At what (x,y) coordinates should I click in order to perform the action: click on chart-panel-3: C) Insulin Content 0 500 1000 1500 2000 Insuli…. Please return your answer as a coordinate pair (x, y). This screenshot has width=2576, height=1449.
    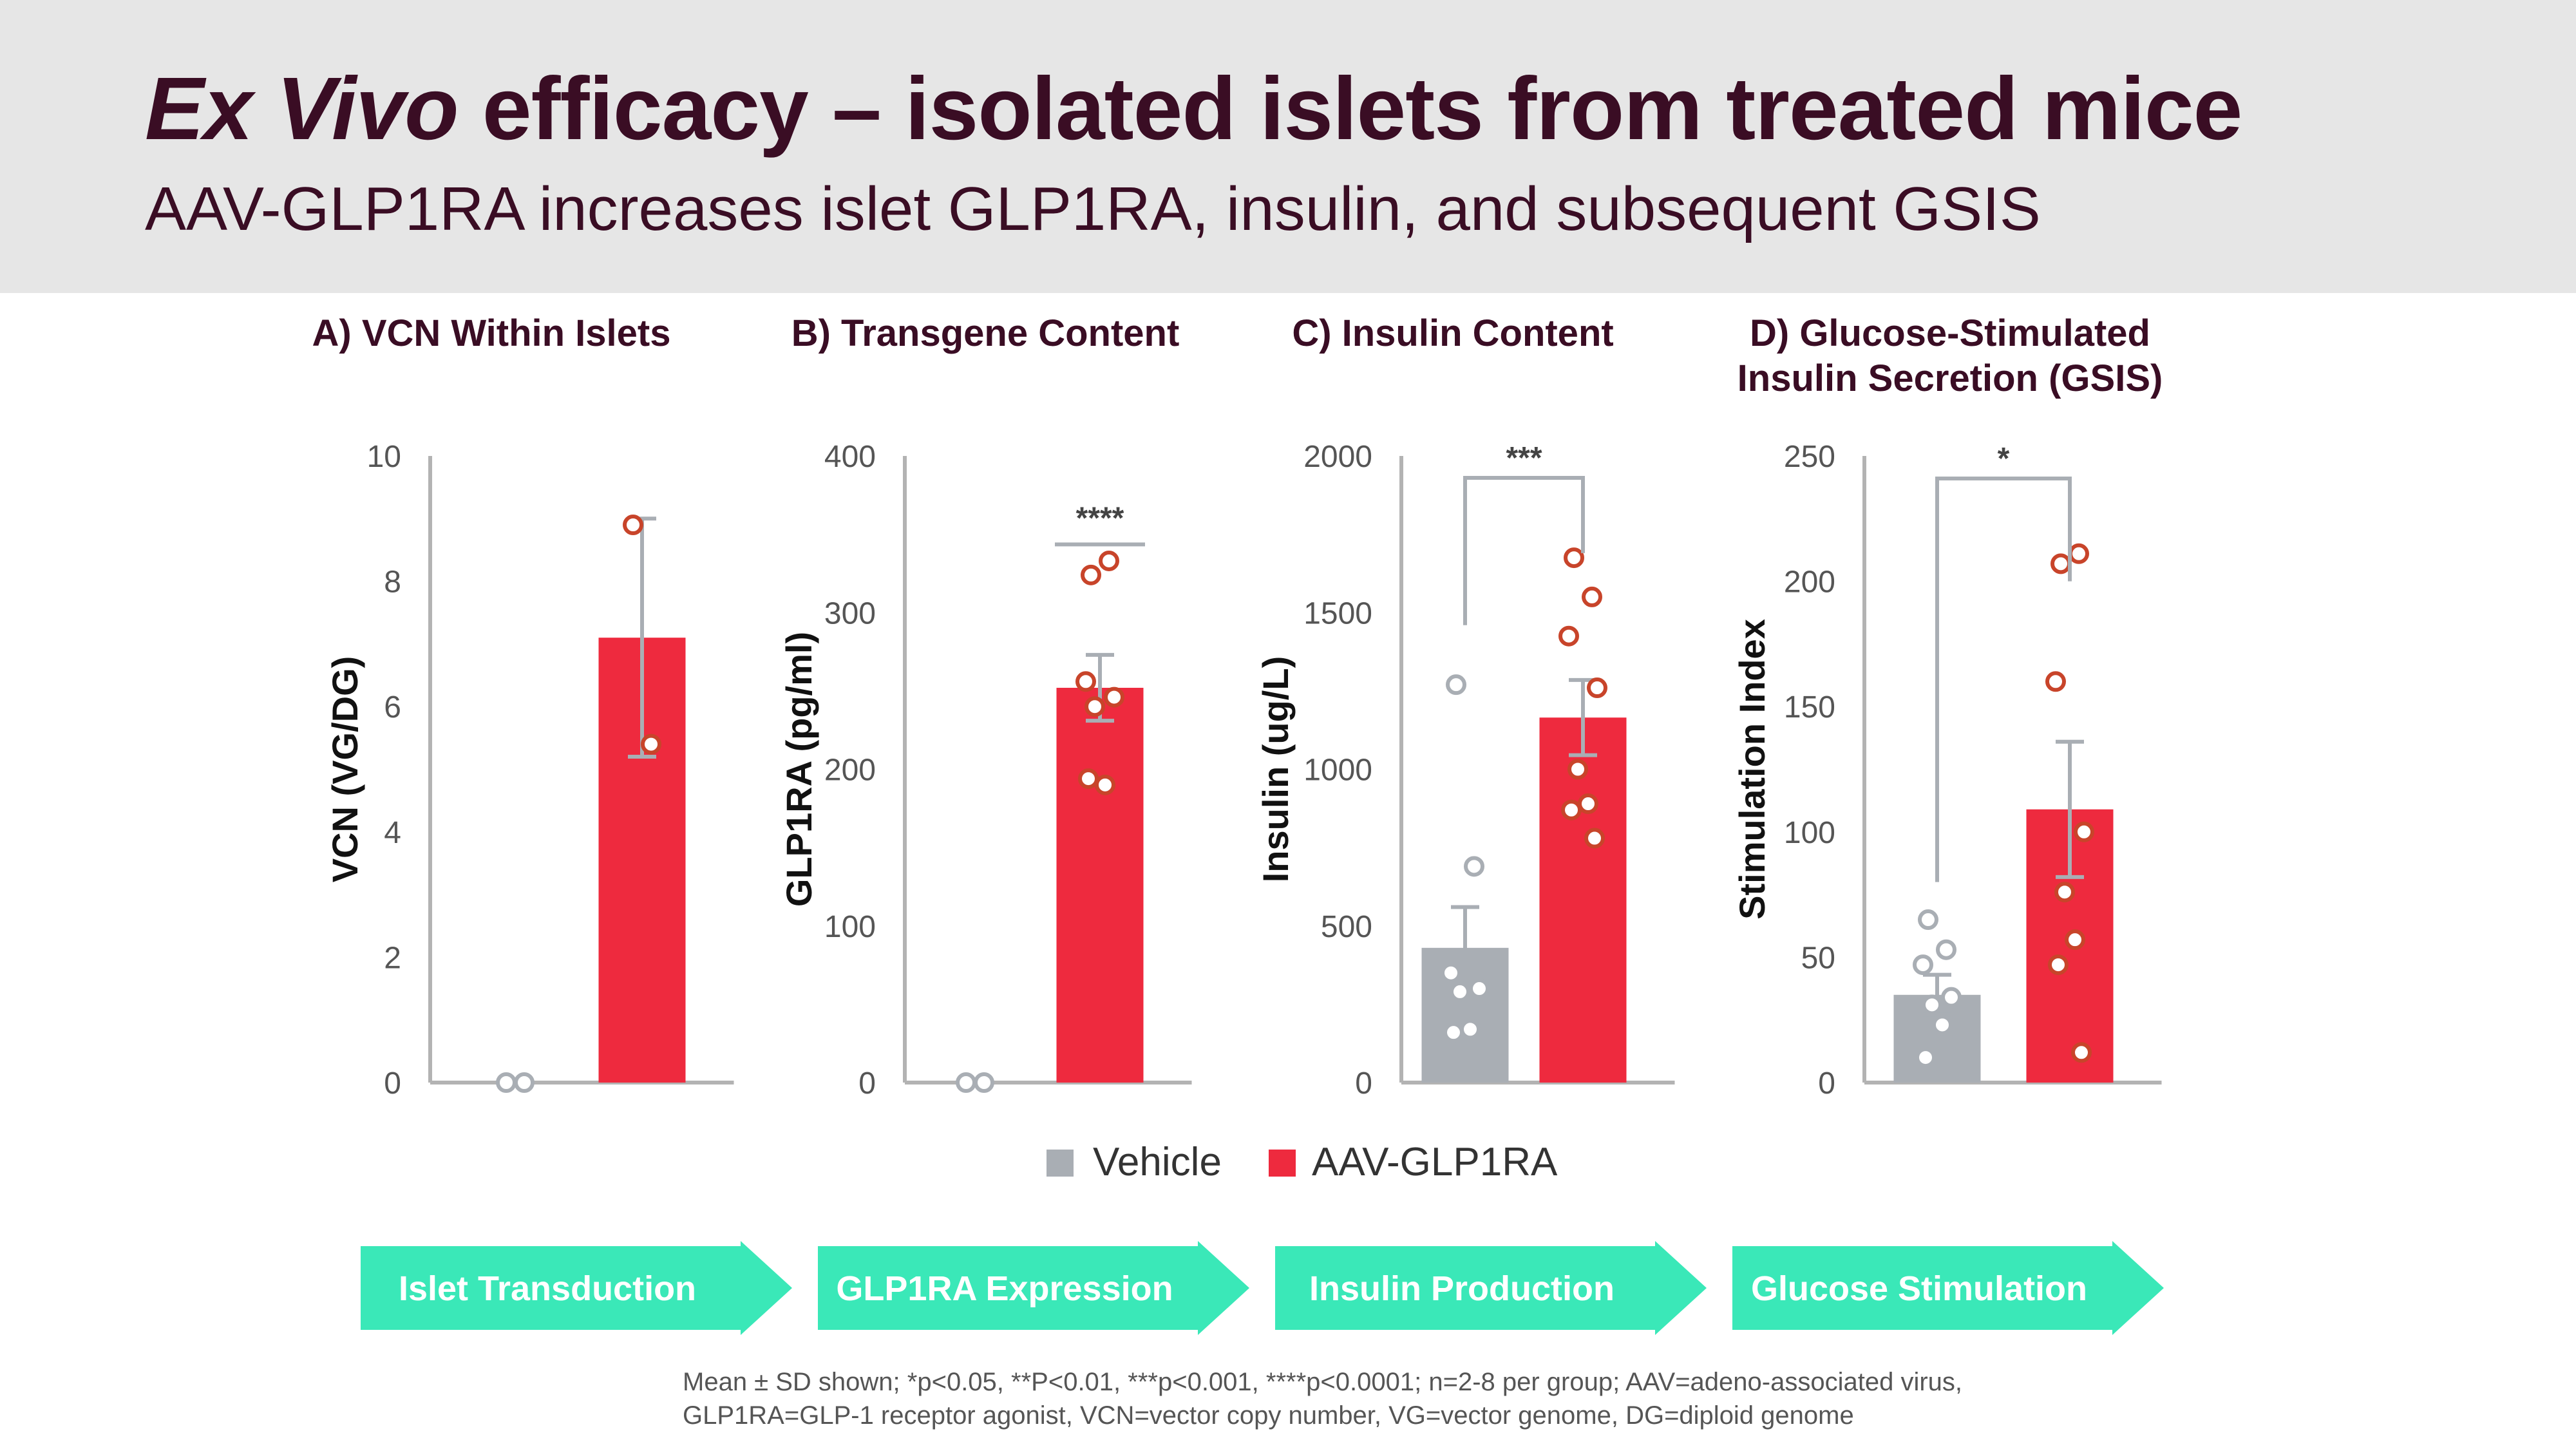
    Looking at the image, I should click on (1465, 707).